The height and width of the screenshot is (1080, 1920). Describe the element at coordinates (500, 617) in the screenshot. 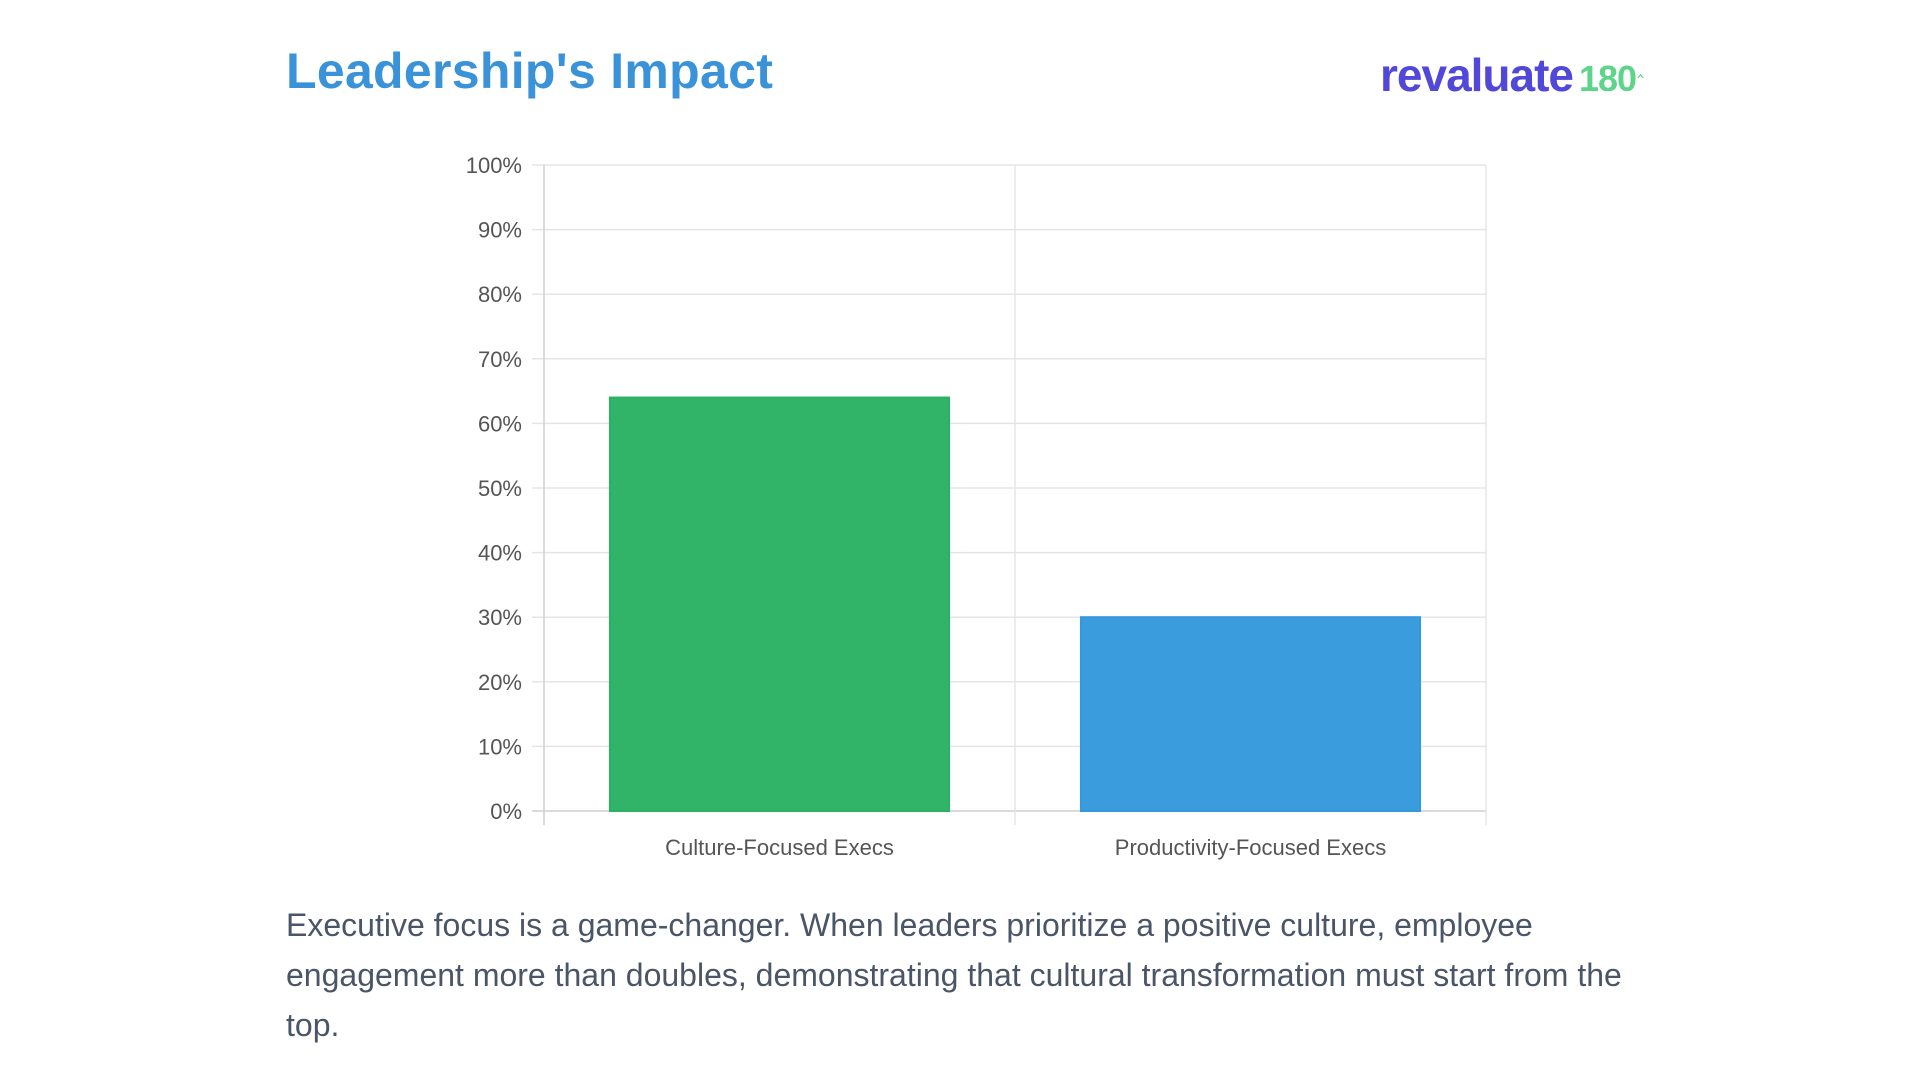

I see `y-tick-label: 30%` at that location.